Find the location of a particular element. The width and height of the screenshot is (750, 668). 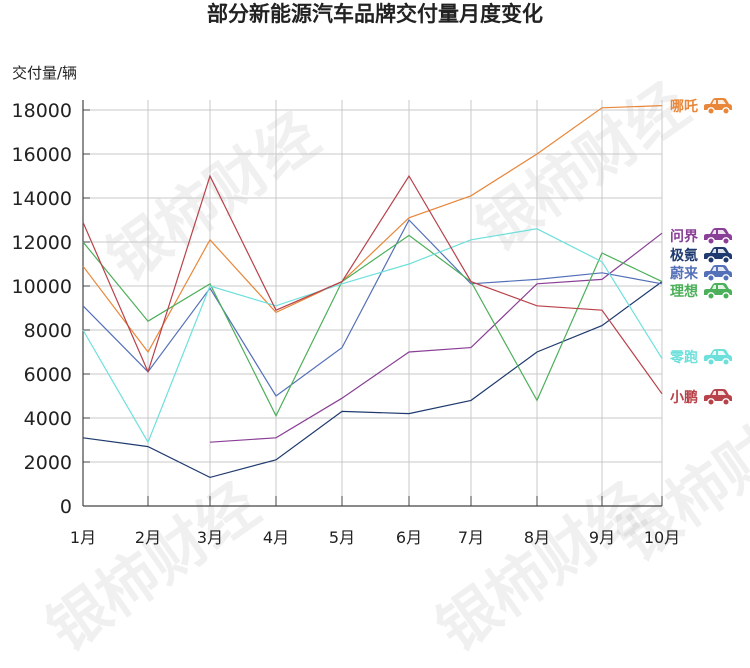

y-tick-label: 10000 is located at coordinates (42, 287).